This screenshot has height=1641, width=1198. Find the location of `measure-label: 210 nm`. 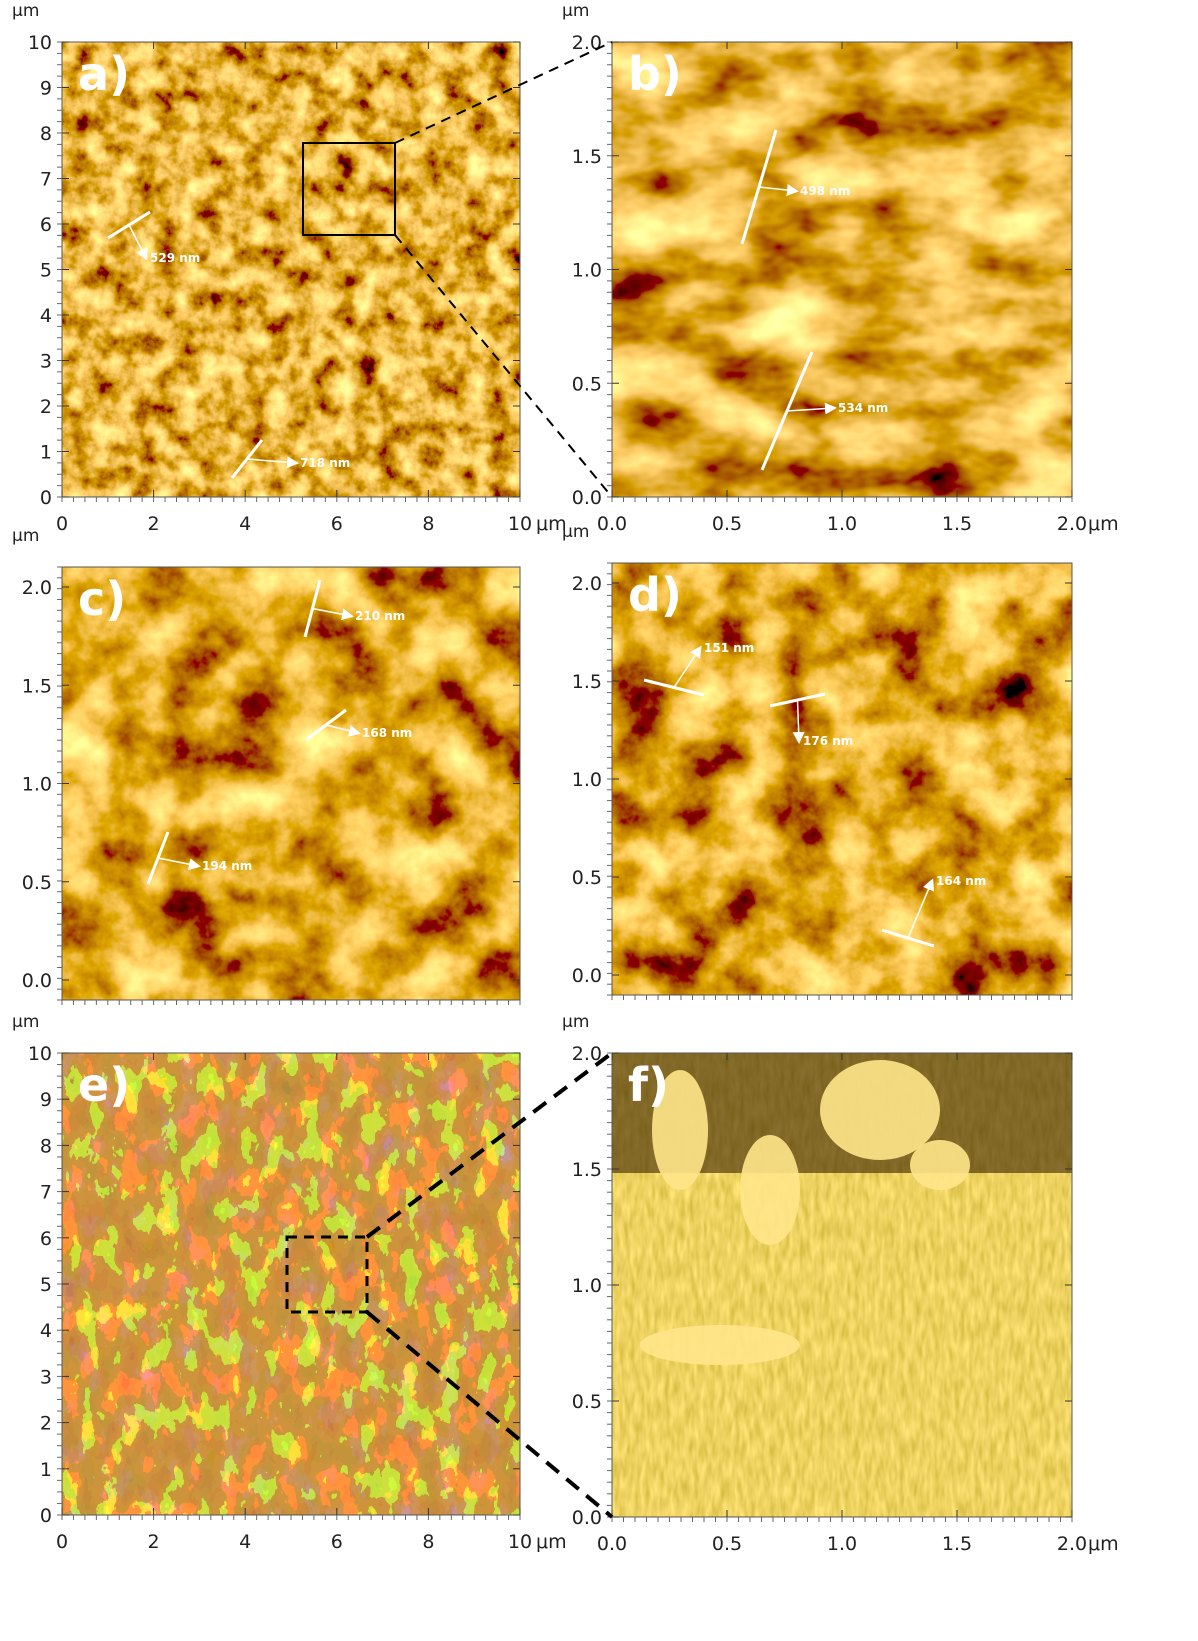

measure-label: 210 nm is located at coordinates (380, 616).